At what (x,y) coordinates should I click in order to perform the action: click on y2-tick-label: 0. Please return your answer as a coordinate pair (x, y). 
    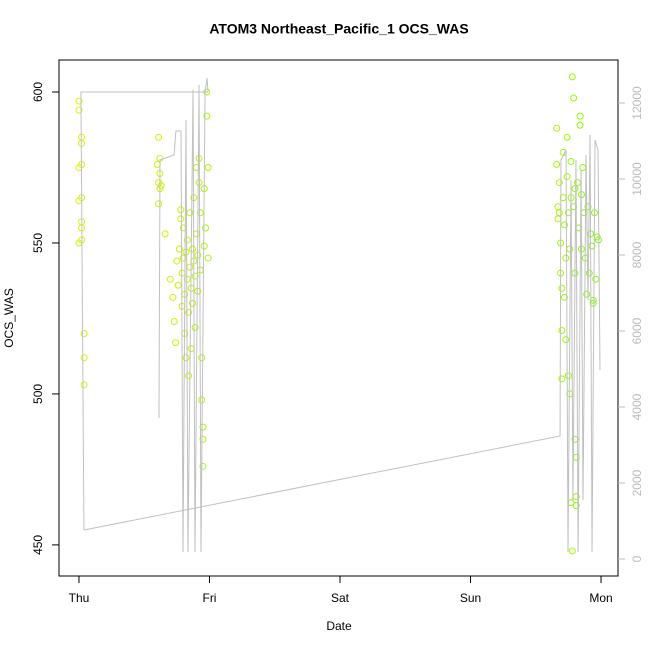
    Looking at the image, I should click on (637, 558).